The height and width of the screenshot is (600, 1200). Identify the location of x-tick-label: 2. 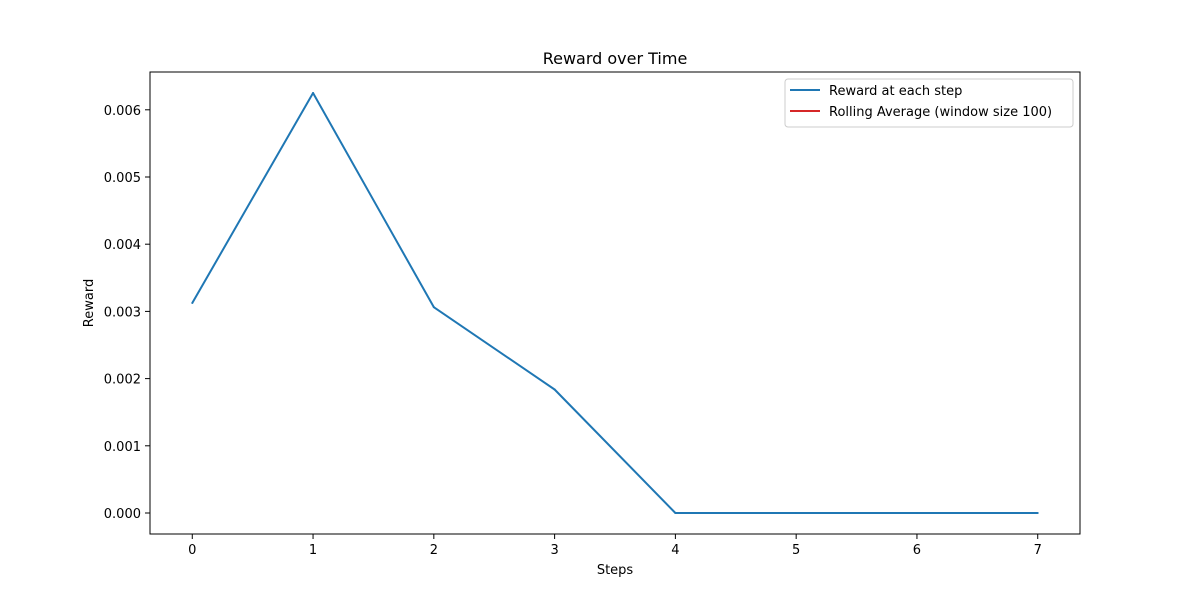
(434, 550).